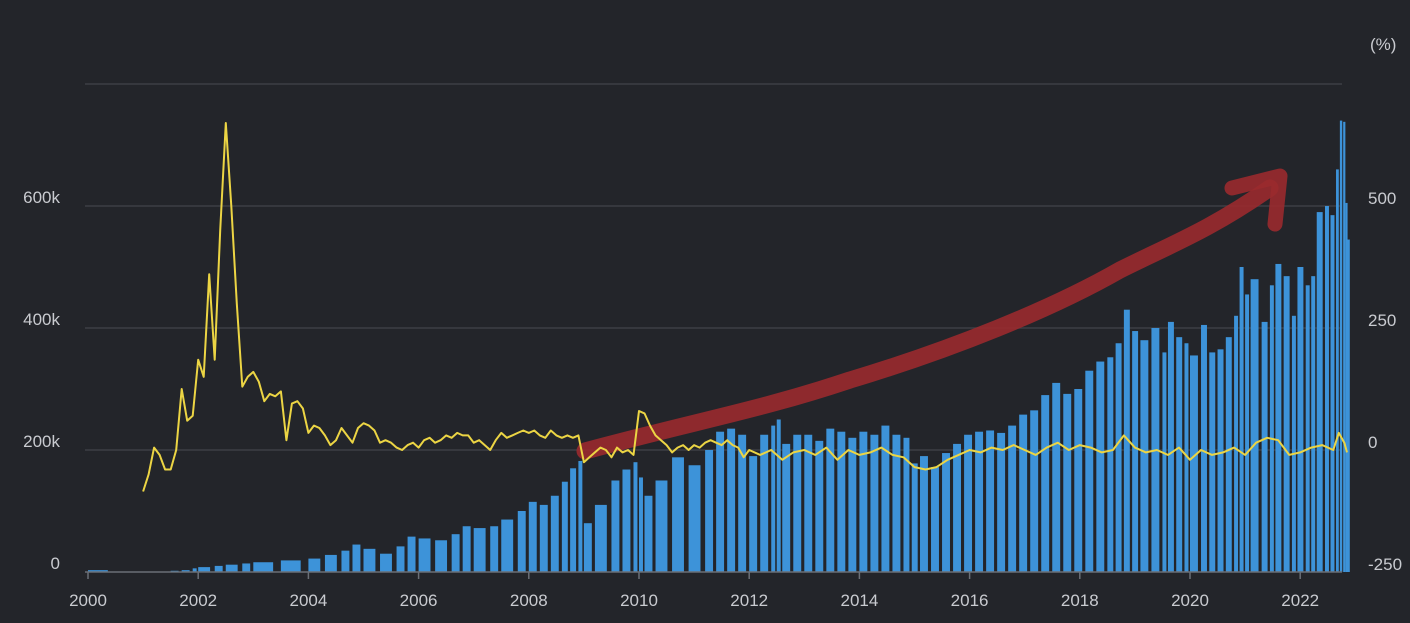 This screenshot has height=623, width=1410. What do you see at coordinates (55, 563) in the screenshot?
I see `y-left-tick-label: 0` at bounding box center [55, 563].